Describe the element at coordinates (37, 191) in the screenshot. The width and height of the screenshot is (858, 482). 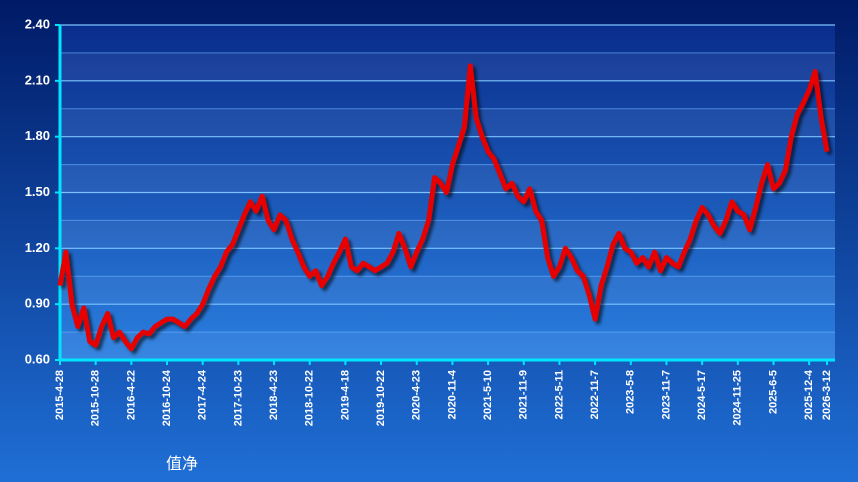
I see `y-tick-label: 1.50` at that location.